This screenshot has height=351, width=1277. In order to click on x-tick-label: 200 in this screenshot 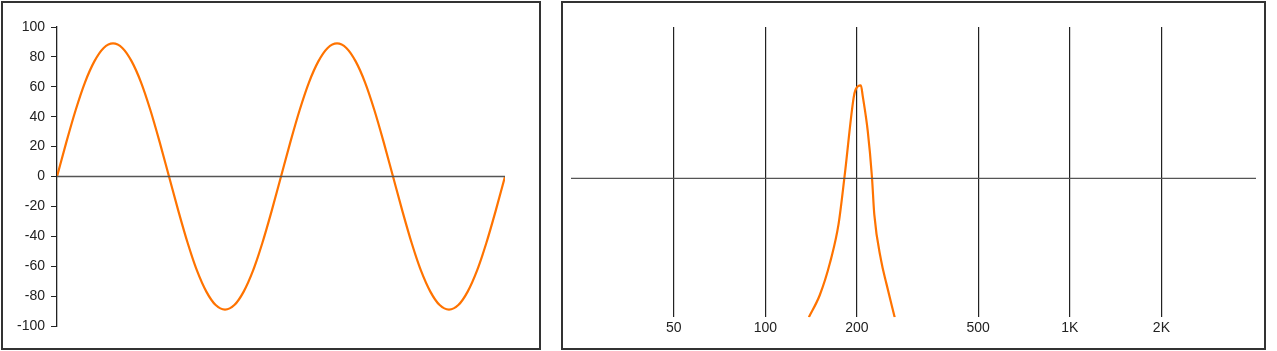, I will do `click(857, 327)`.